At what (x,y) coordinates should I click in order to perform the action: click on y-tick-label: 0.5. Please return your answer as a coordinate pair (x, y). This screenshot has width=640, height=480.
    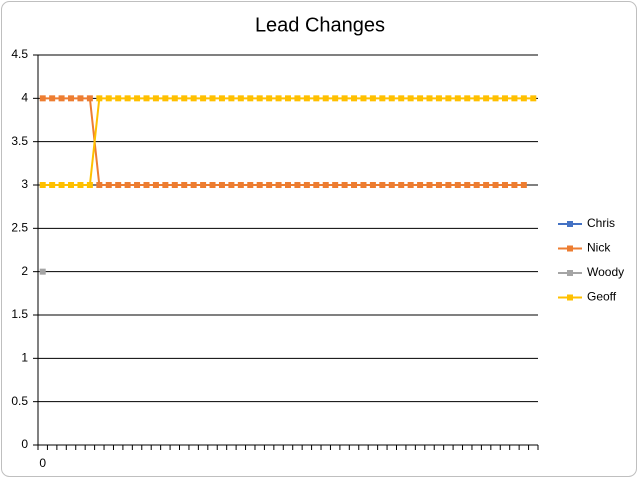
    Looking at the image, I should click on (19, 401).